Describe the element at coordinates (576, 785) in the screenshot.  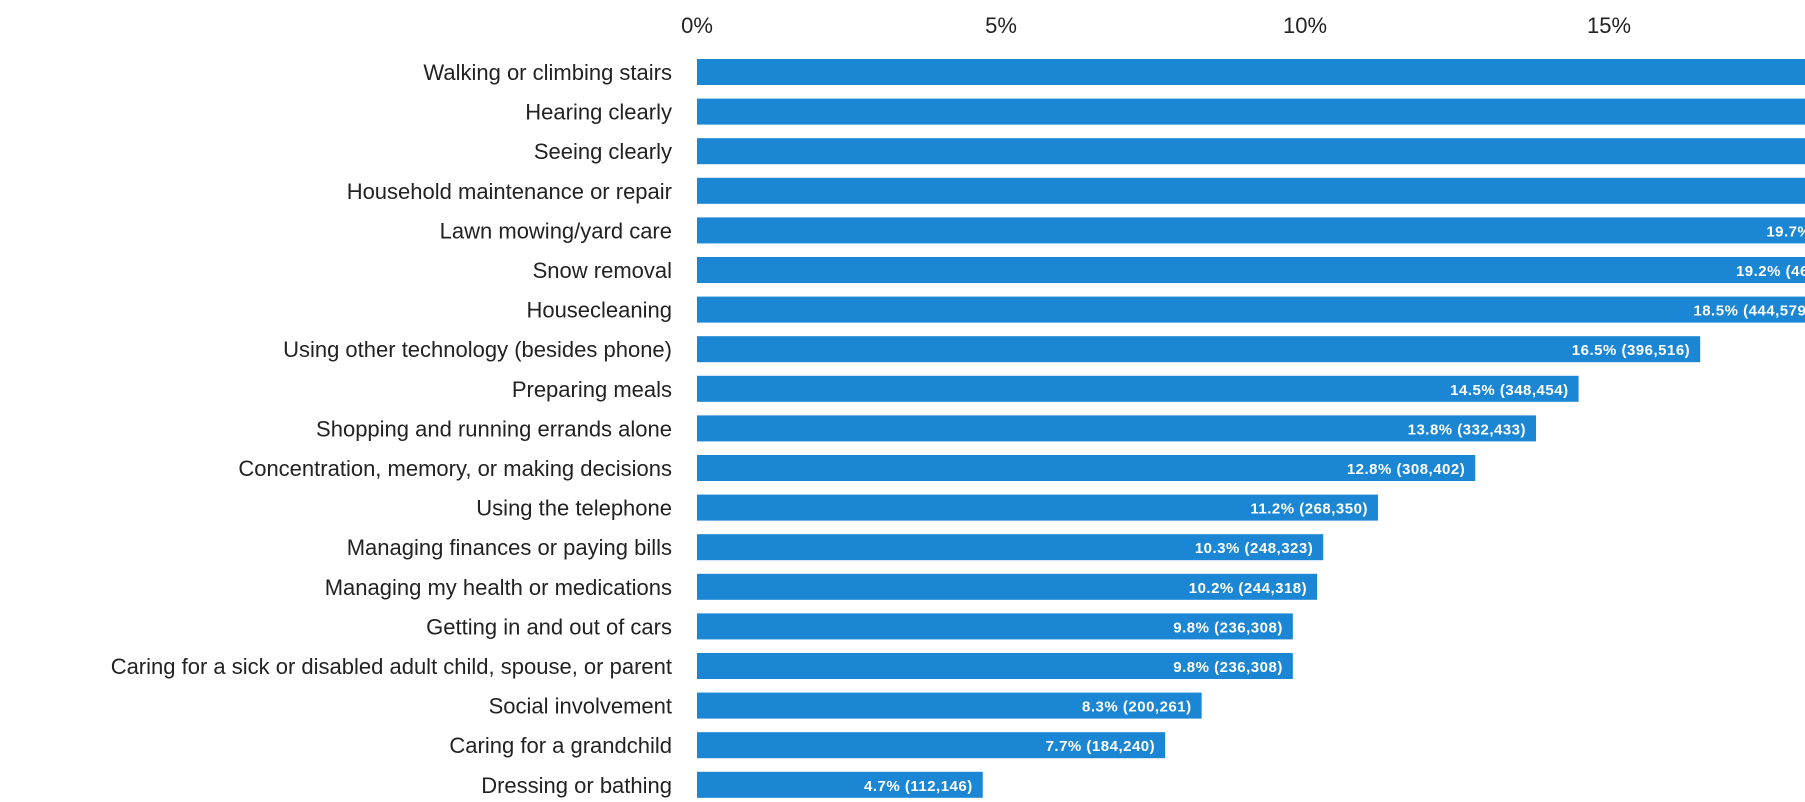
I see `category-label: Dressing or bathing` at that location.